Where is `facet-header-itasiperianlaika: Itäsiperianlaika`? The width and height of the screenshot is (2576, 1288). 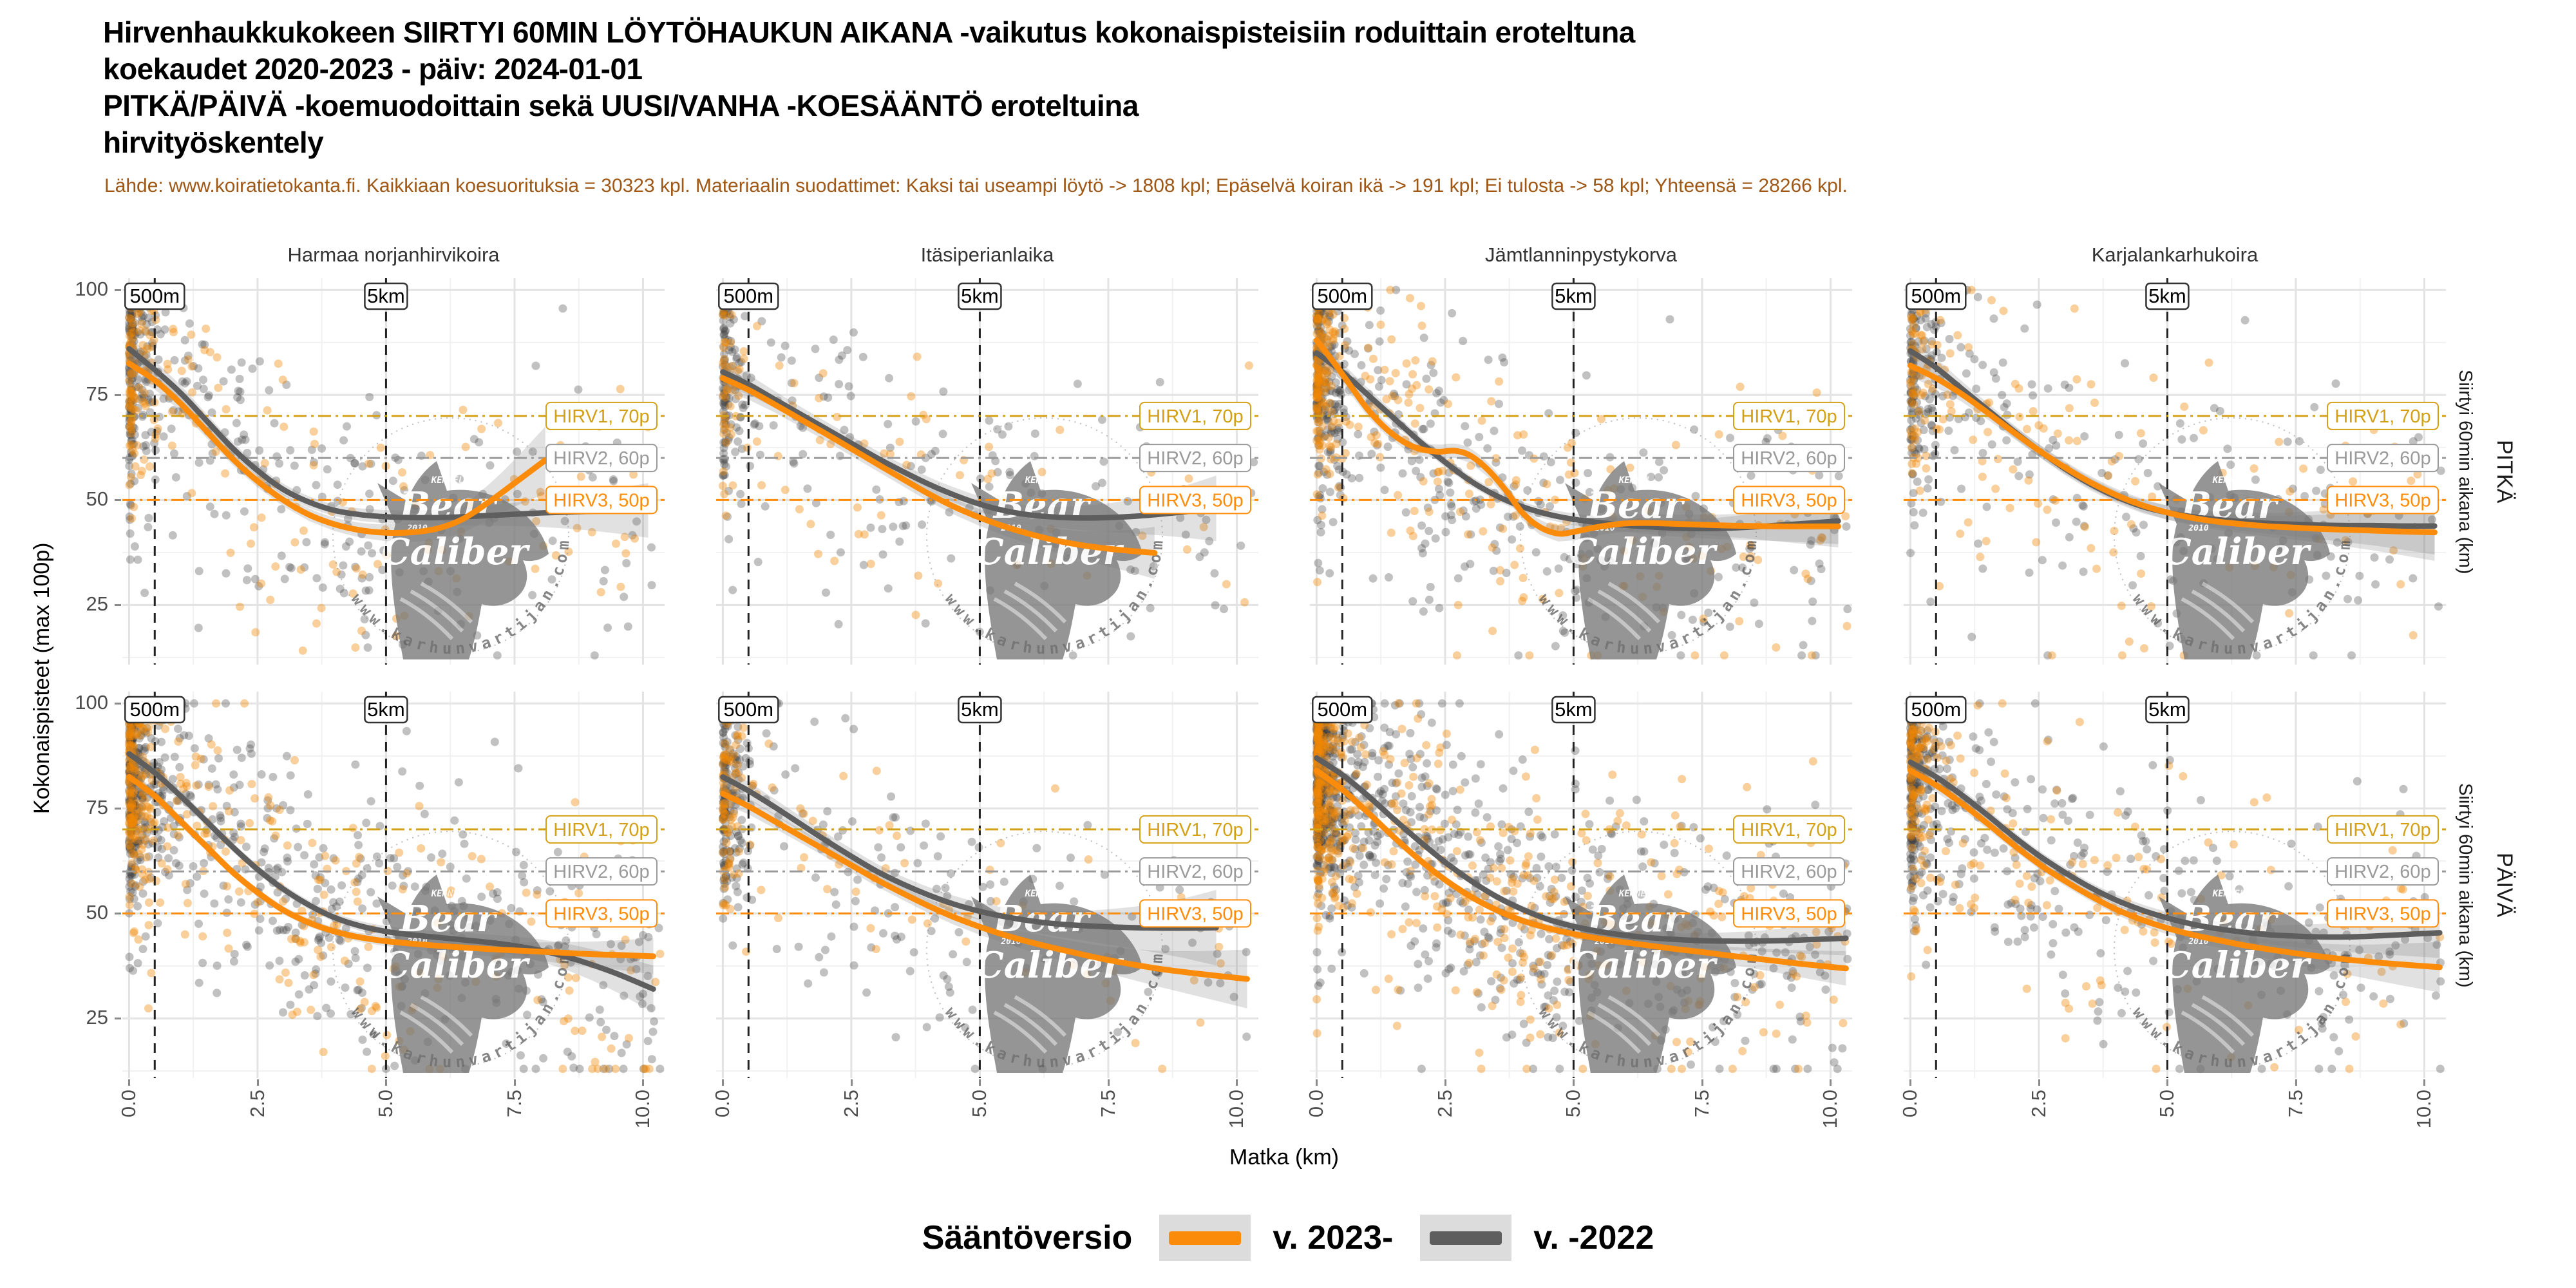 facet-header-itasiperianlaika: Itäsiperianlaika is located at coordinates (987, 255).